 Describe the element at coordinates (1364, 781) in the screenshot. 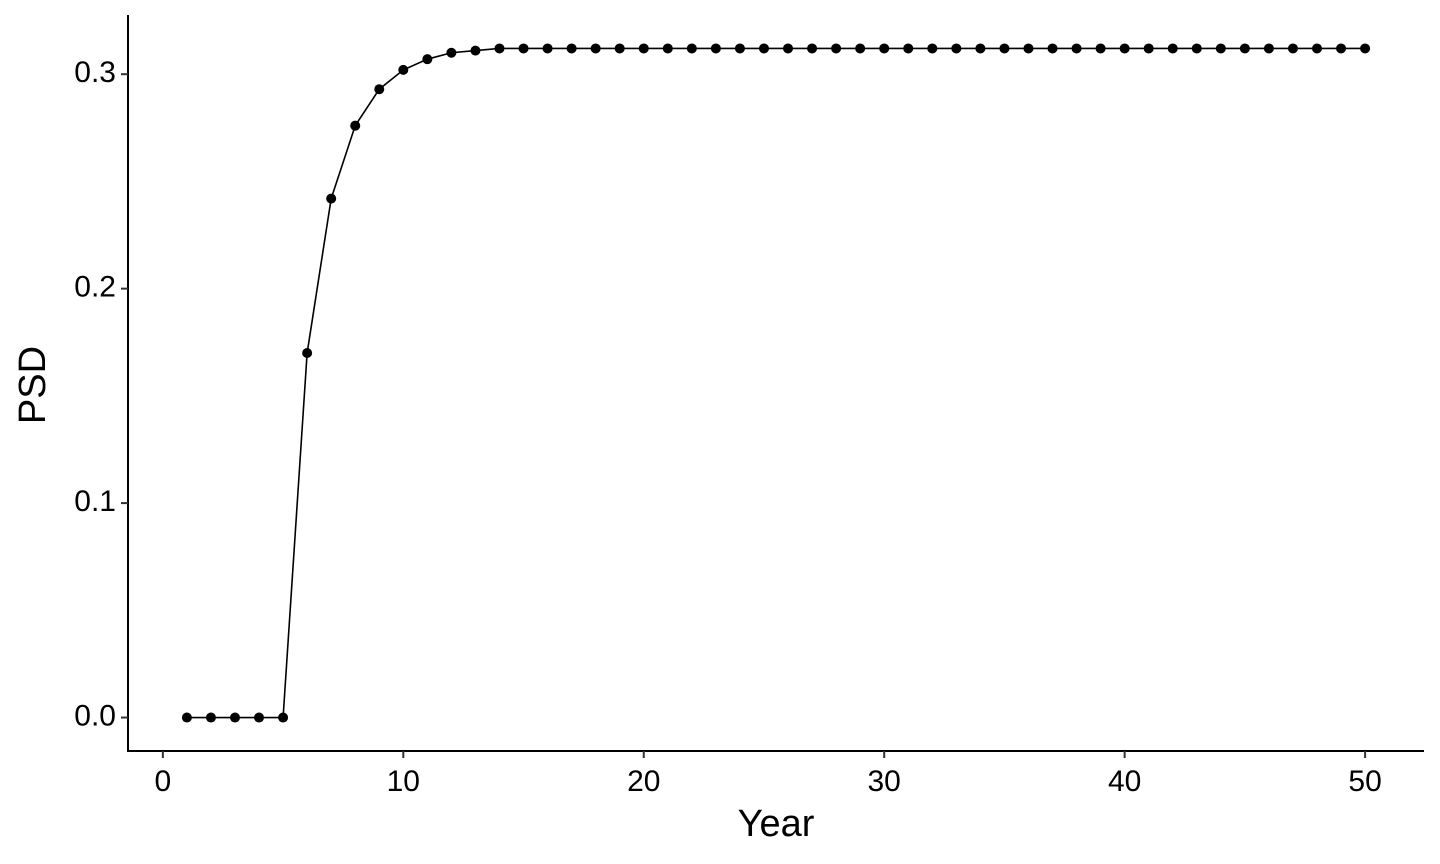

I see `x-tick-label: 50` at that location.